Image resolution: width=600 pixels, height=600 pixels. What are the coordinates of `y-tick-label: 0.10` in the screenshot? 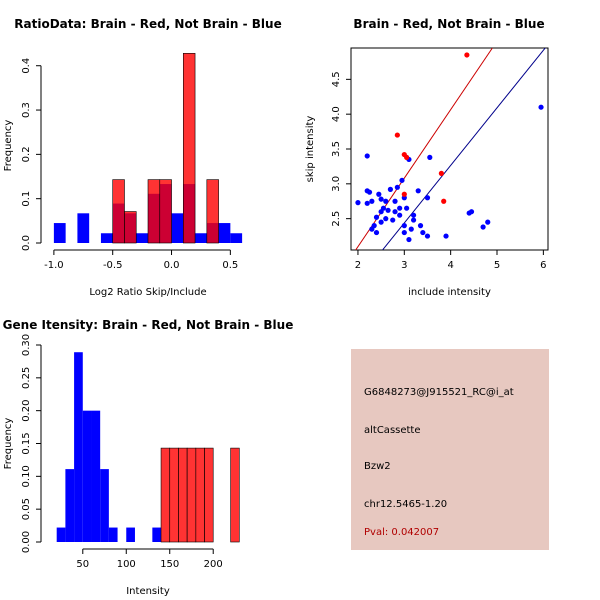 It's located at (26, 476).